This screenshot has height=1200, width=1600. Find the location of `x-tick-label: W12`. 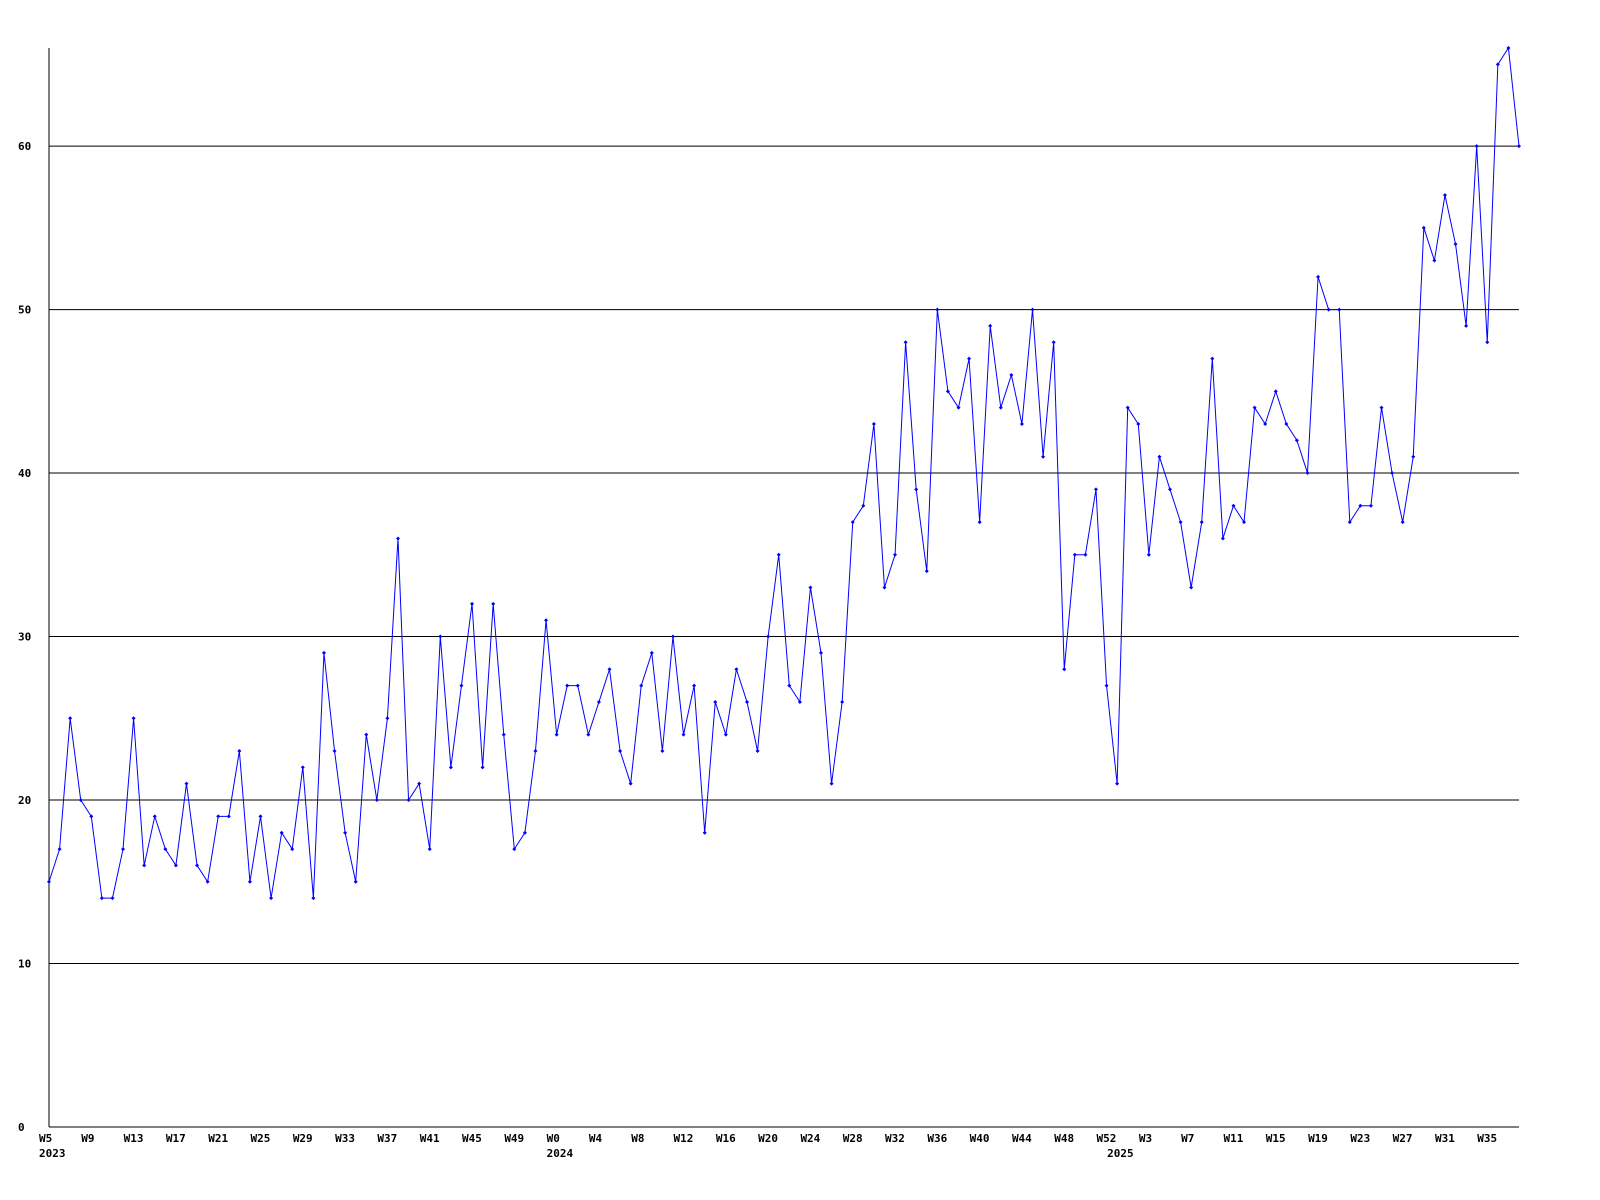

x-tick-label: W12 is located at coordinates (684, 1138).